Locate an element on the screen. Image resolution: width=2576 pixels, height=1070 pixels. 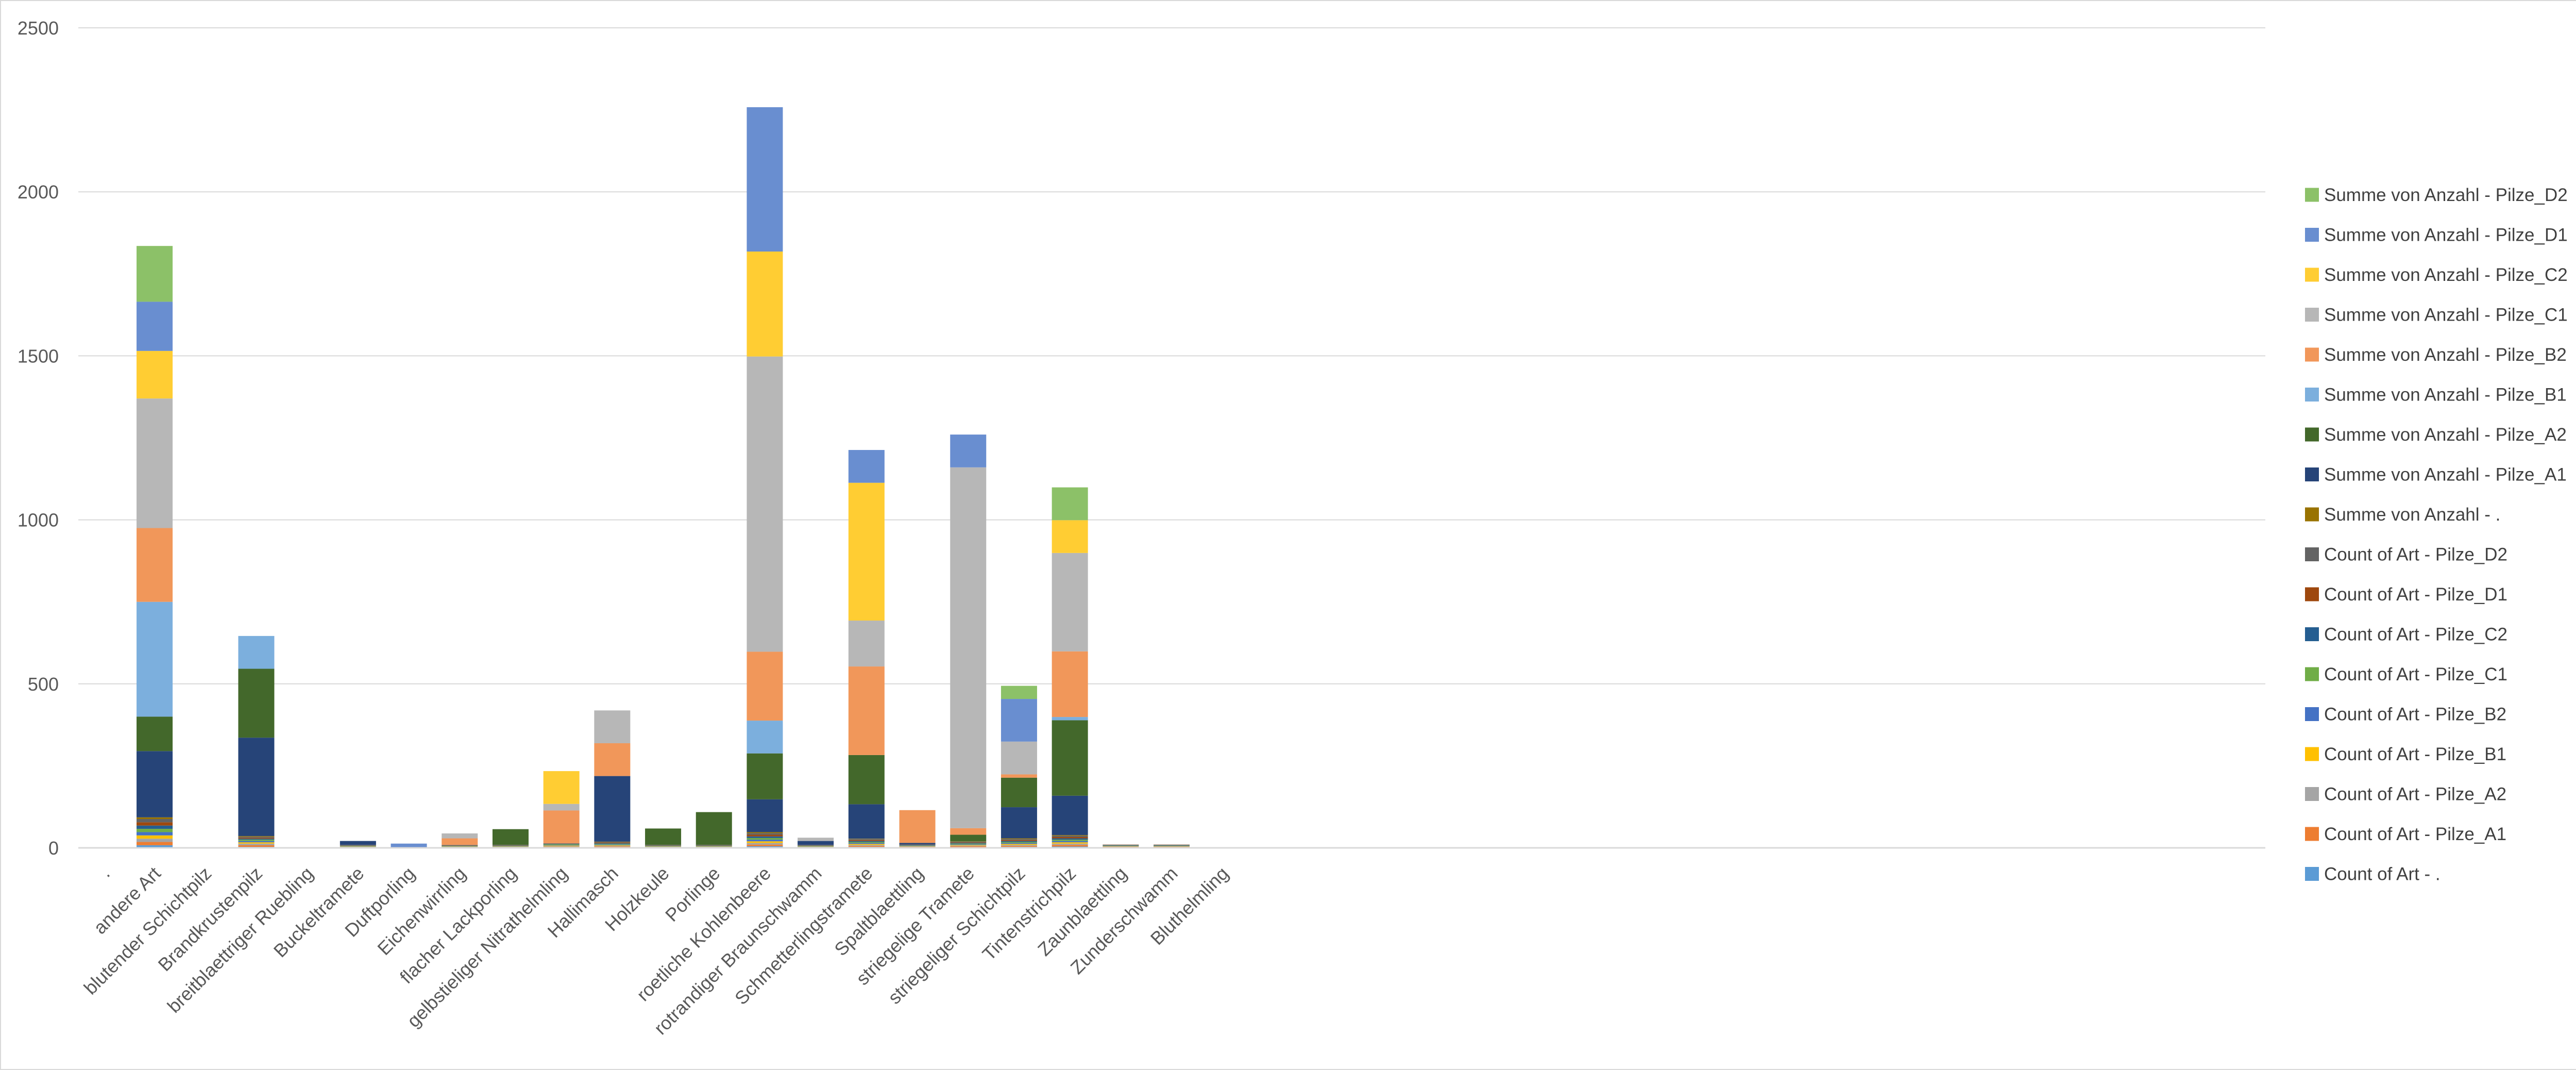
legend-label: Summe von Anzahl - Pilze_A1 is located at coordinates (2445, 475).